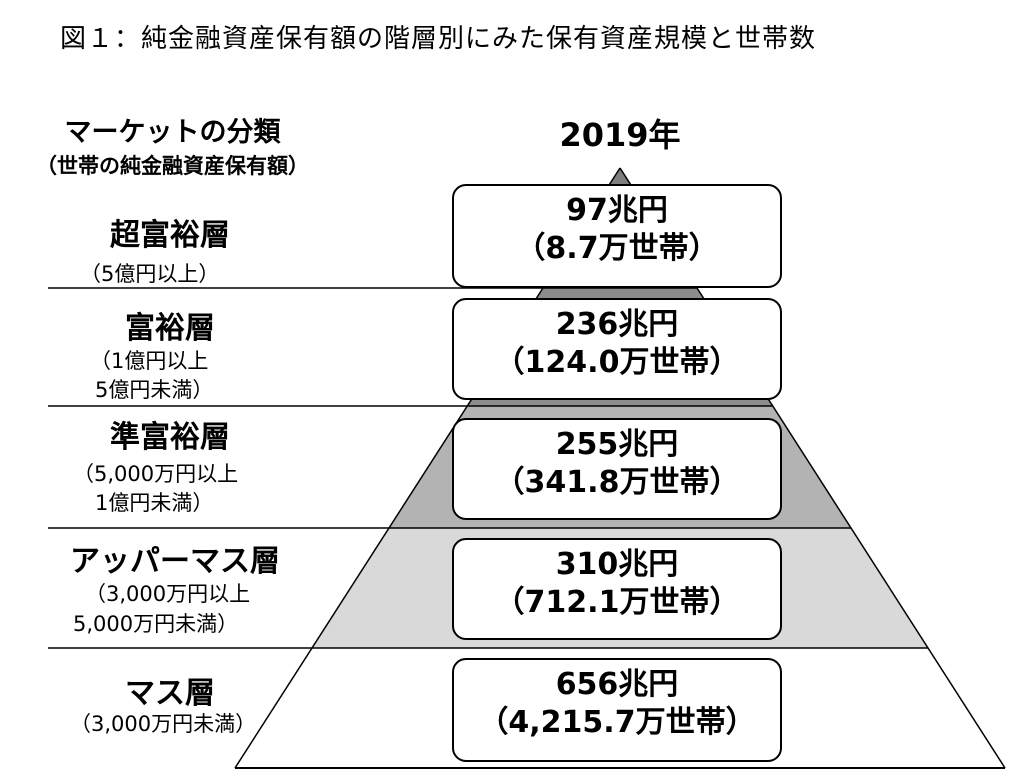  What do you see at coordinates (438, 39) in the screenshot?
I see `figure-title: 図１：純金融資産保有額の階層別にみた保有資産規模と世帯数` at bounding box center [438, 39].